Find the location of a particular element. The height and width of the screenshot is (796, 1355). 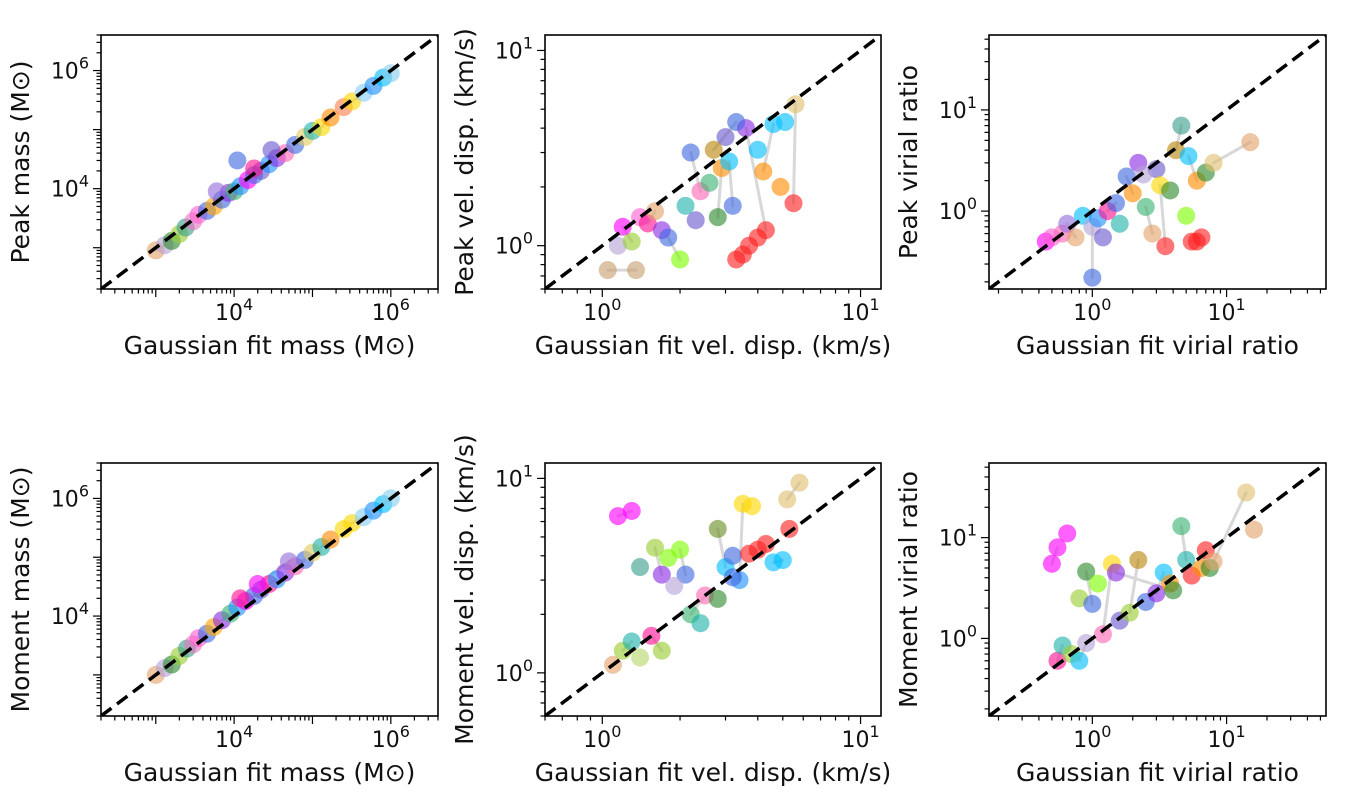

x-axis-label: Gaussian fit vel. disp. (km/s) is located at coordinates (713, 345).